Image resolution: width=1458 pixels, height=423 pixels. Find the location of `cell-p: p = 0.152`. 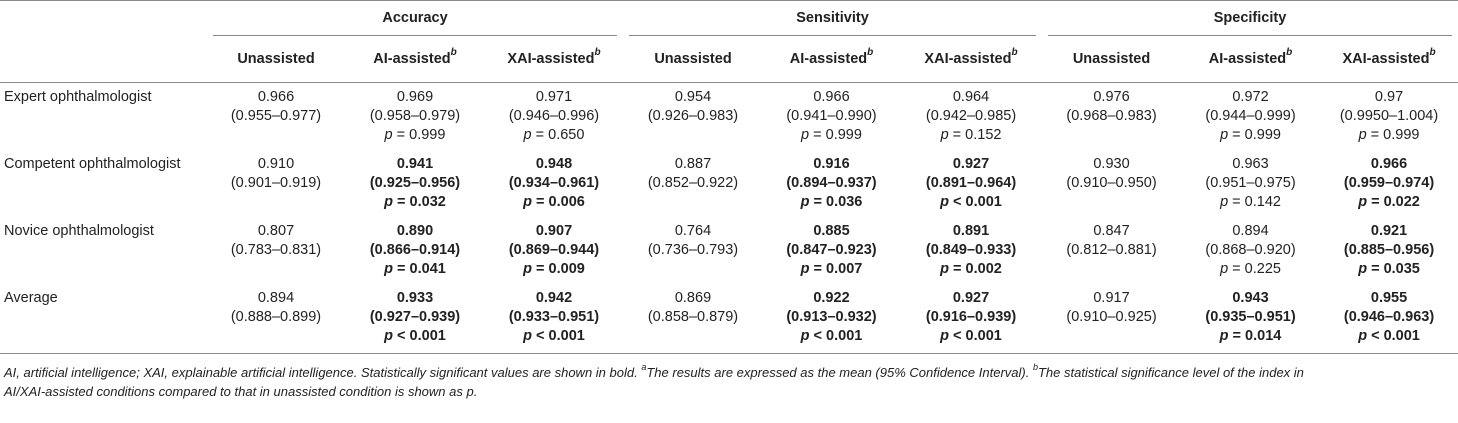

cell-p: p = 0.152 is located at coordinates (971, 135).